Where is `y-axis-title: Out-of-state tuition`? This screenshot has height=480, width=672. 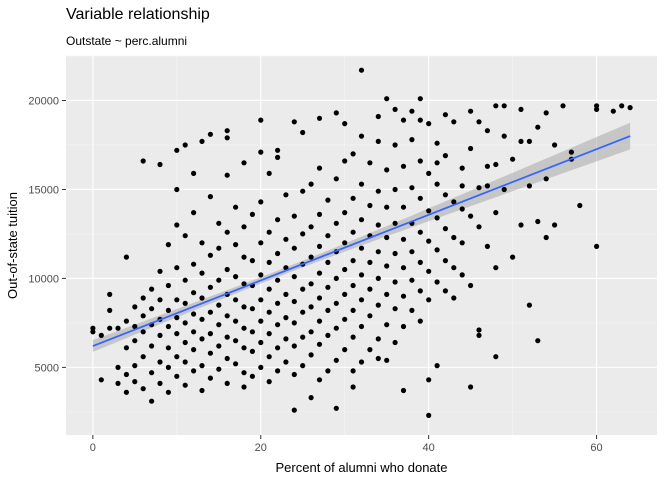 y-axis-title: Out-of-state tuition is located at coordinates (12, 245).